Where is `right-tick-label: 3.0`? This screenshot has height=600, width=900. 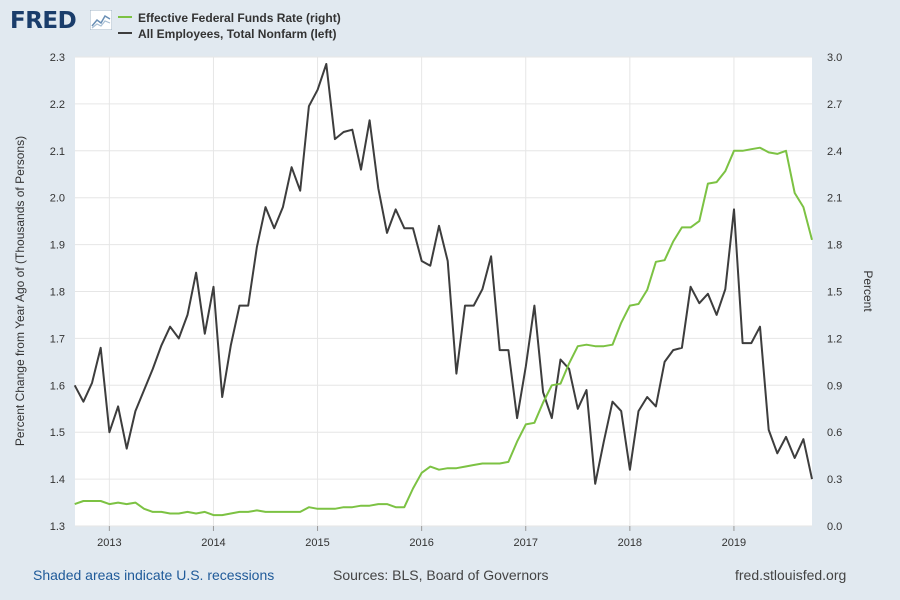
right-tick-label: 3.0 is located at coordinates (834, 58).